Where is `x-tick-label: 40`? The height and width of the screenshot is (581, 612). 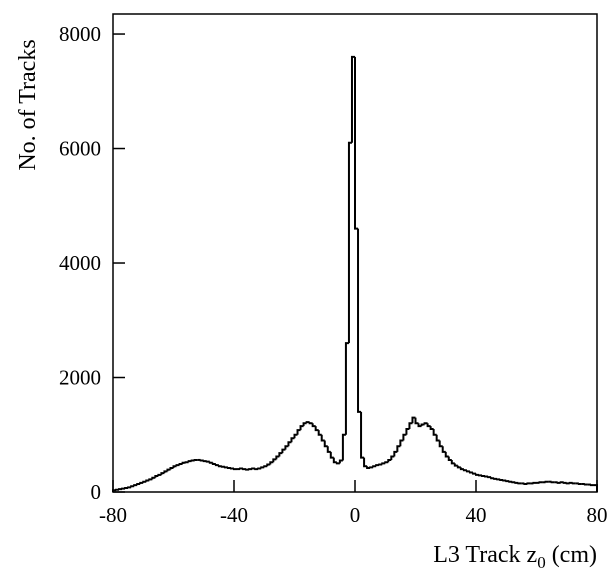 x-tick-label: 40 is located at coordinates (476, 515).